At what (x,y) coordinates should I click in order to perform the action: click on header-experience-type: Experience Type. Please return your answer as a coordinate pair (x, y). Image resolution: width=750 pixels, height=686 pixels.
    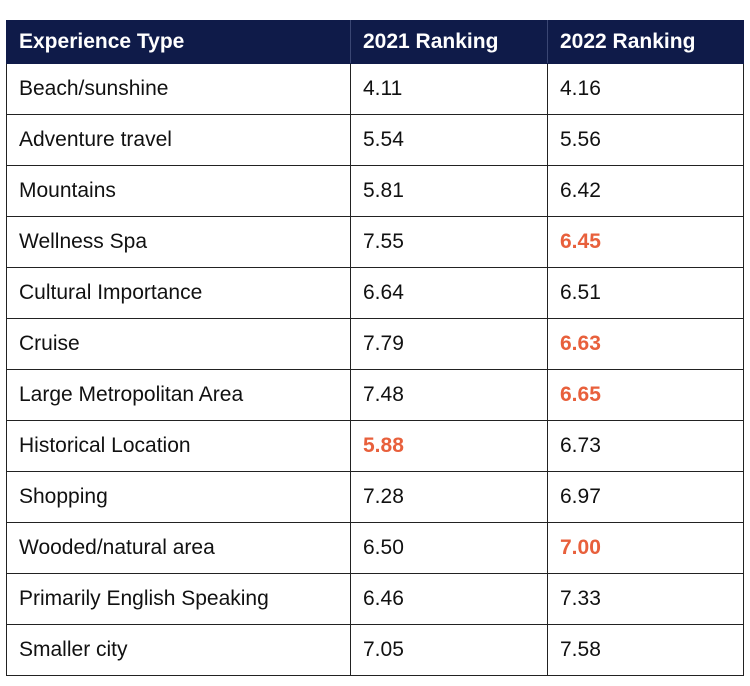
    Looking at the image, I should click on (178, 42).